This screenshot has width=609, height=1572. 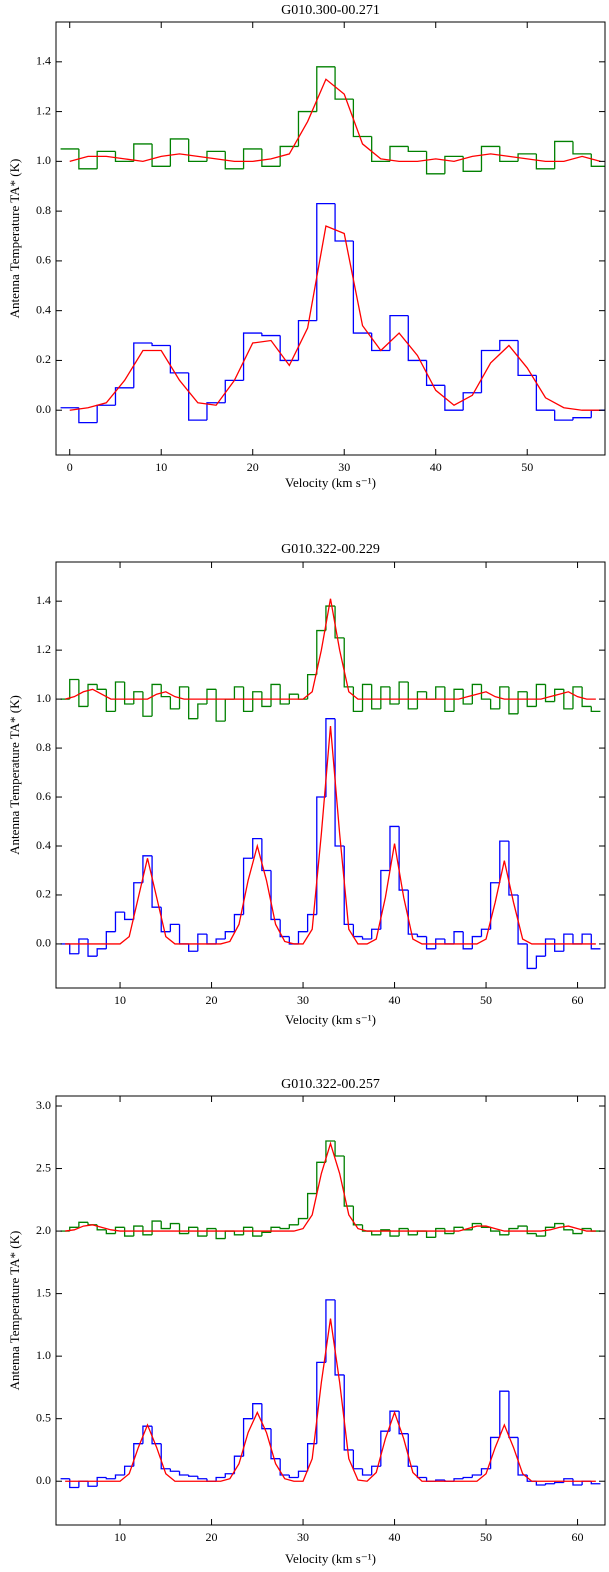 What do you see at coordinates (344, 467) in the screenshot?
I see `x-tick-label: 30` at bounding box center [344, 467].